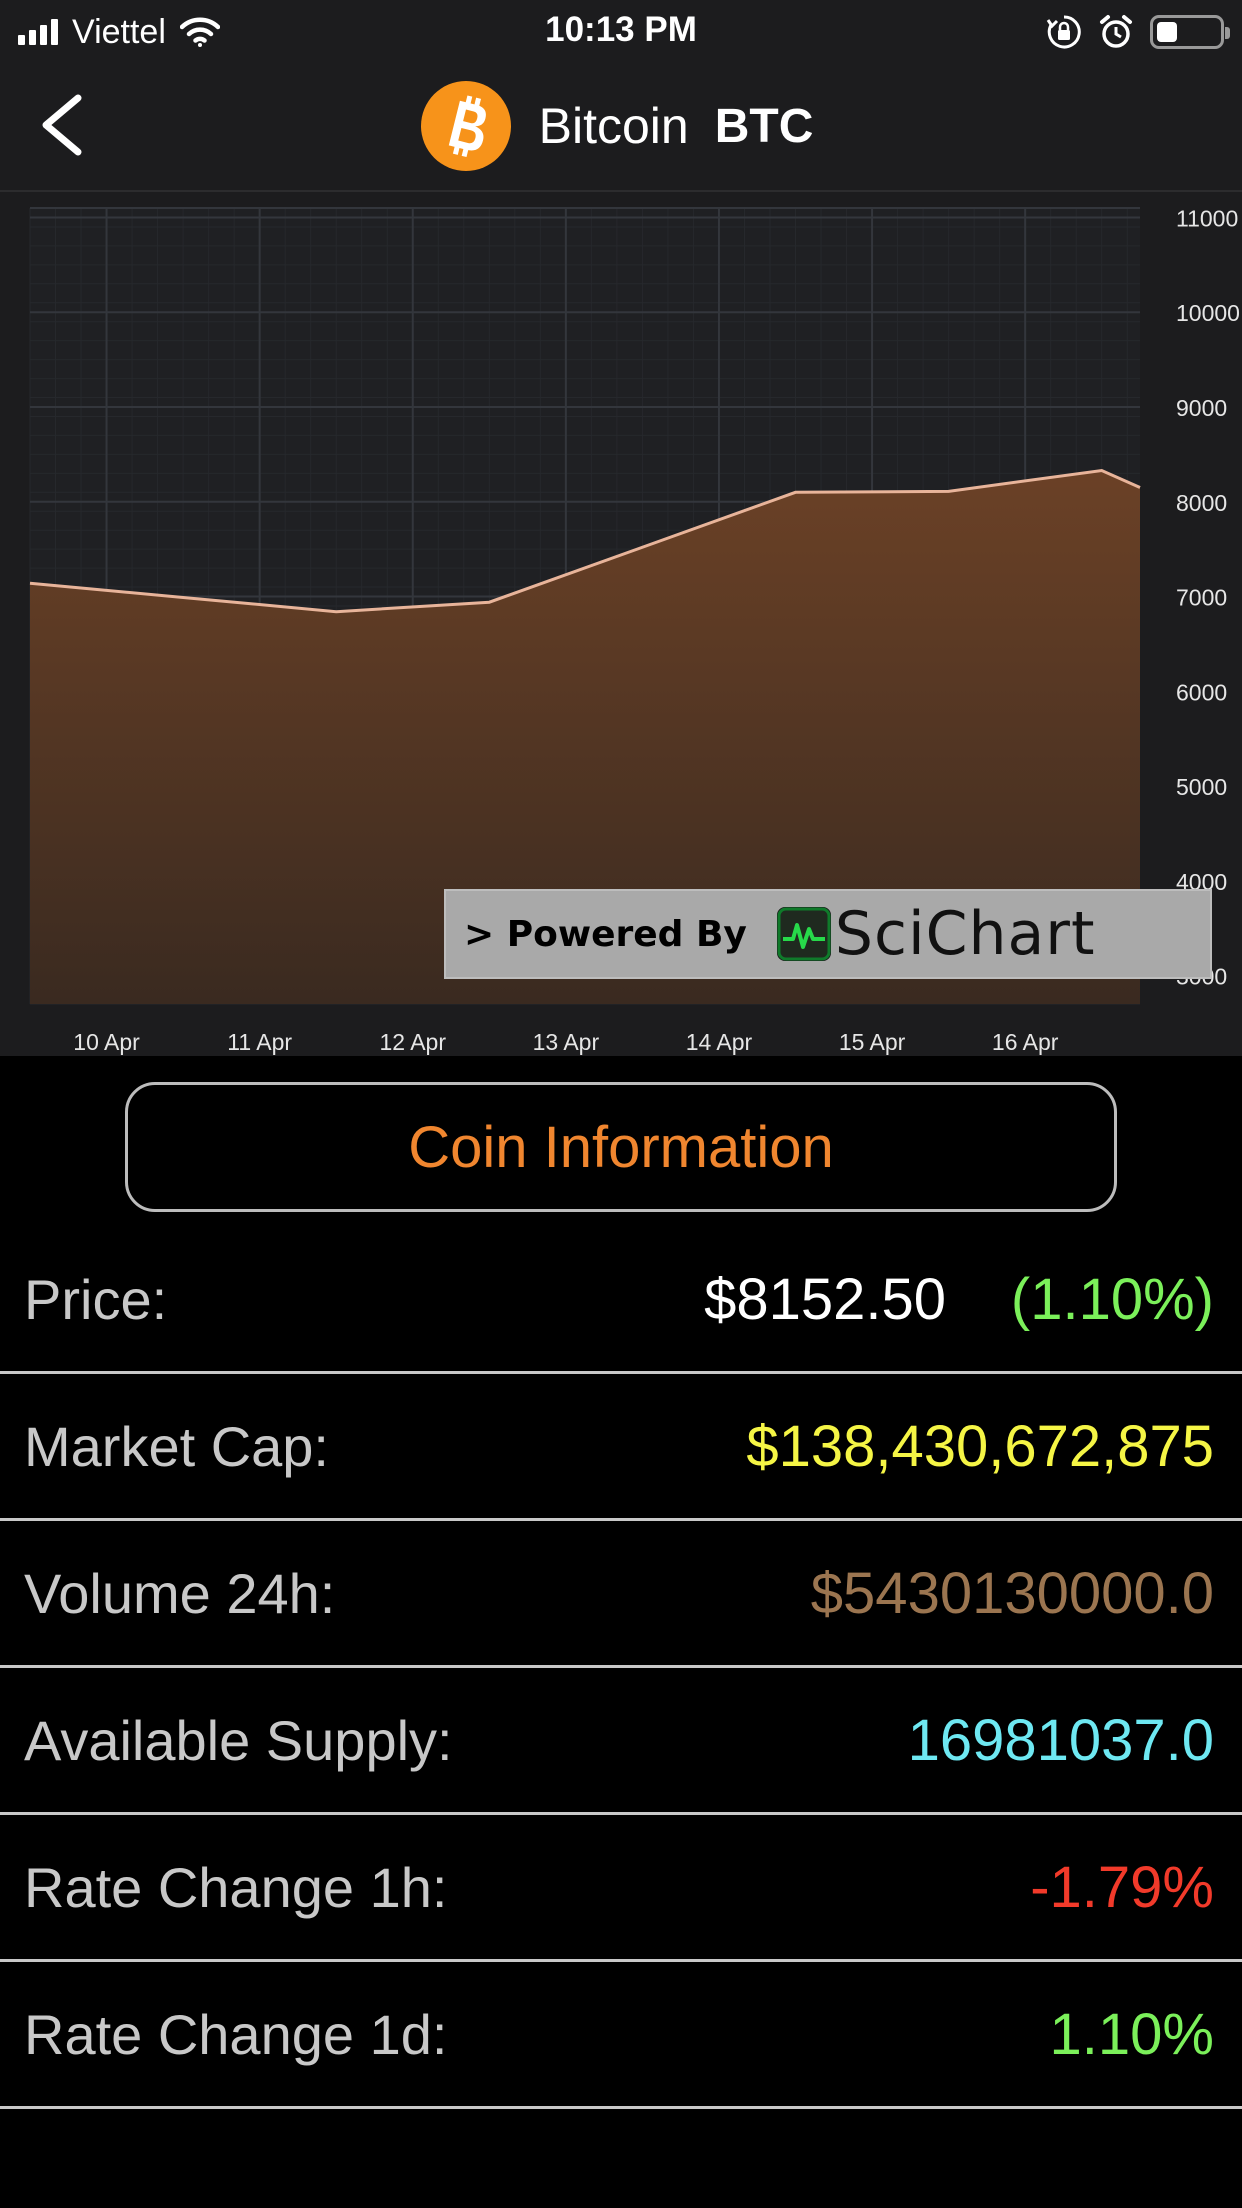 This screenshot has height=2208, width=1242. I want to click on scichart-watermark: > Powered By SciChart, so click(828, 934).